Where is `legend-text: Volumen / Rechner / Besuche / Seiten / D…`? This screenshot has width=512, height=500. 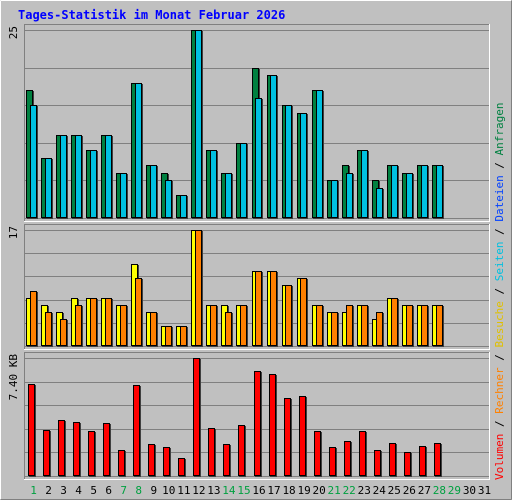 legend-text: Volumen / Rechner / Besuche / Seiten / D… is located at coordinates (499, 291).